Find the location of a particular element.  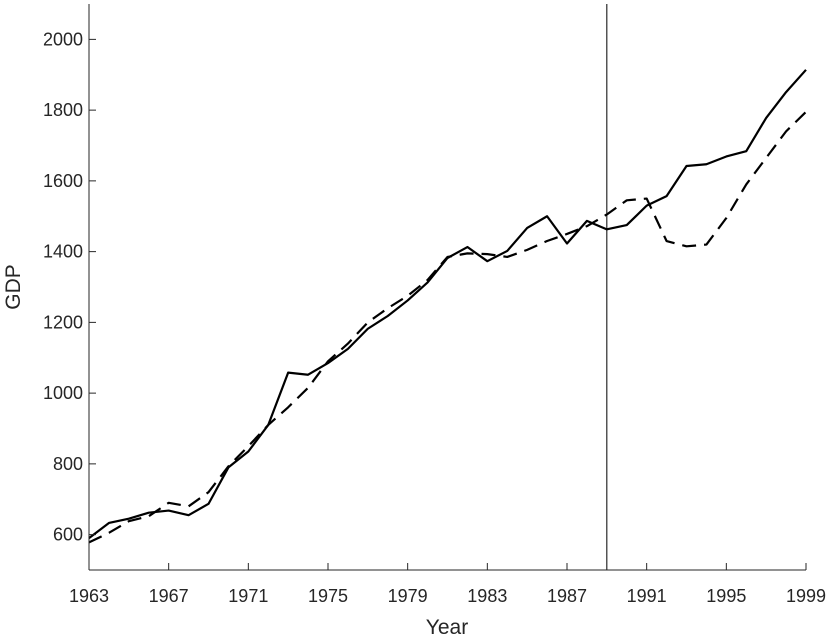

x-tick-label: 1991 is located at coordinates (647, 596).